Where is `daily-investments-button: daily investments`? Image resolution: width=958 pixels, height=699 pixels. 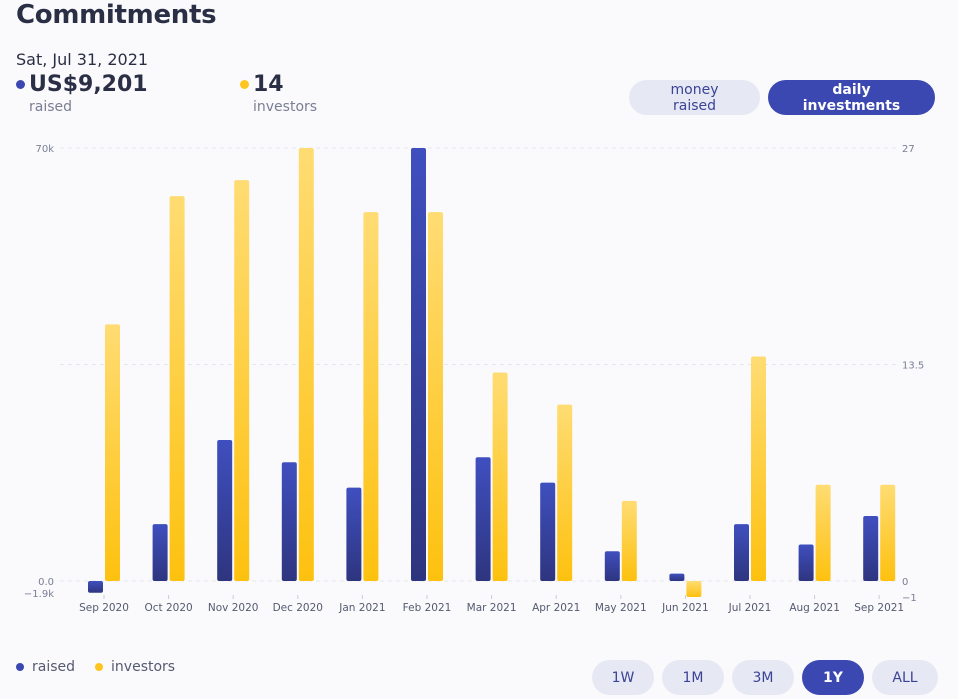
daily-investments-button: daily investments is located at coordinates (851, 97).